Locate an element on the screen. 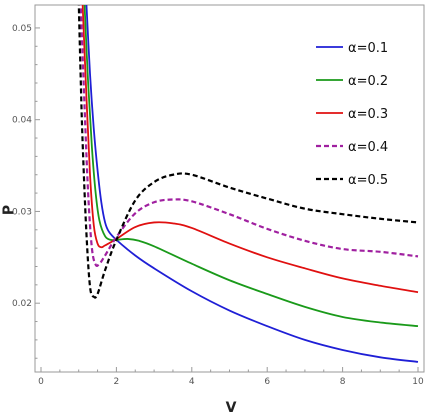  legend: α=0.1 α=0.2 α=0.3 α=0.4 α=0.5 is located at coordinates (352, 114).